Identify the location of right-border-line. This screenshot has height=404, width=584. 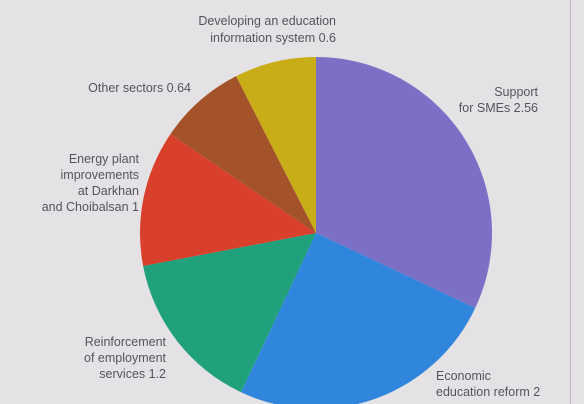
(570, 202).